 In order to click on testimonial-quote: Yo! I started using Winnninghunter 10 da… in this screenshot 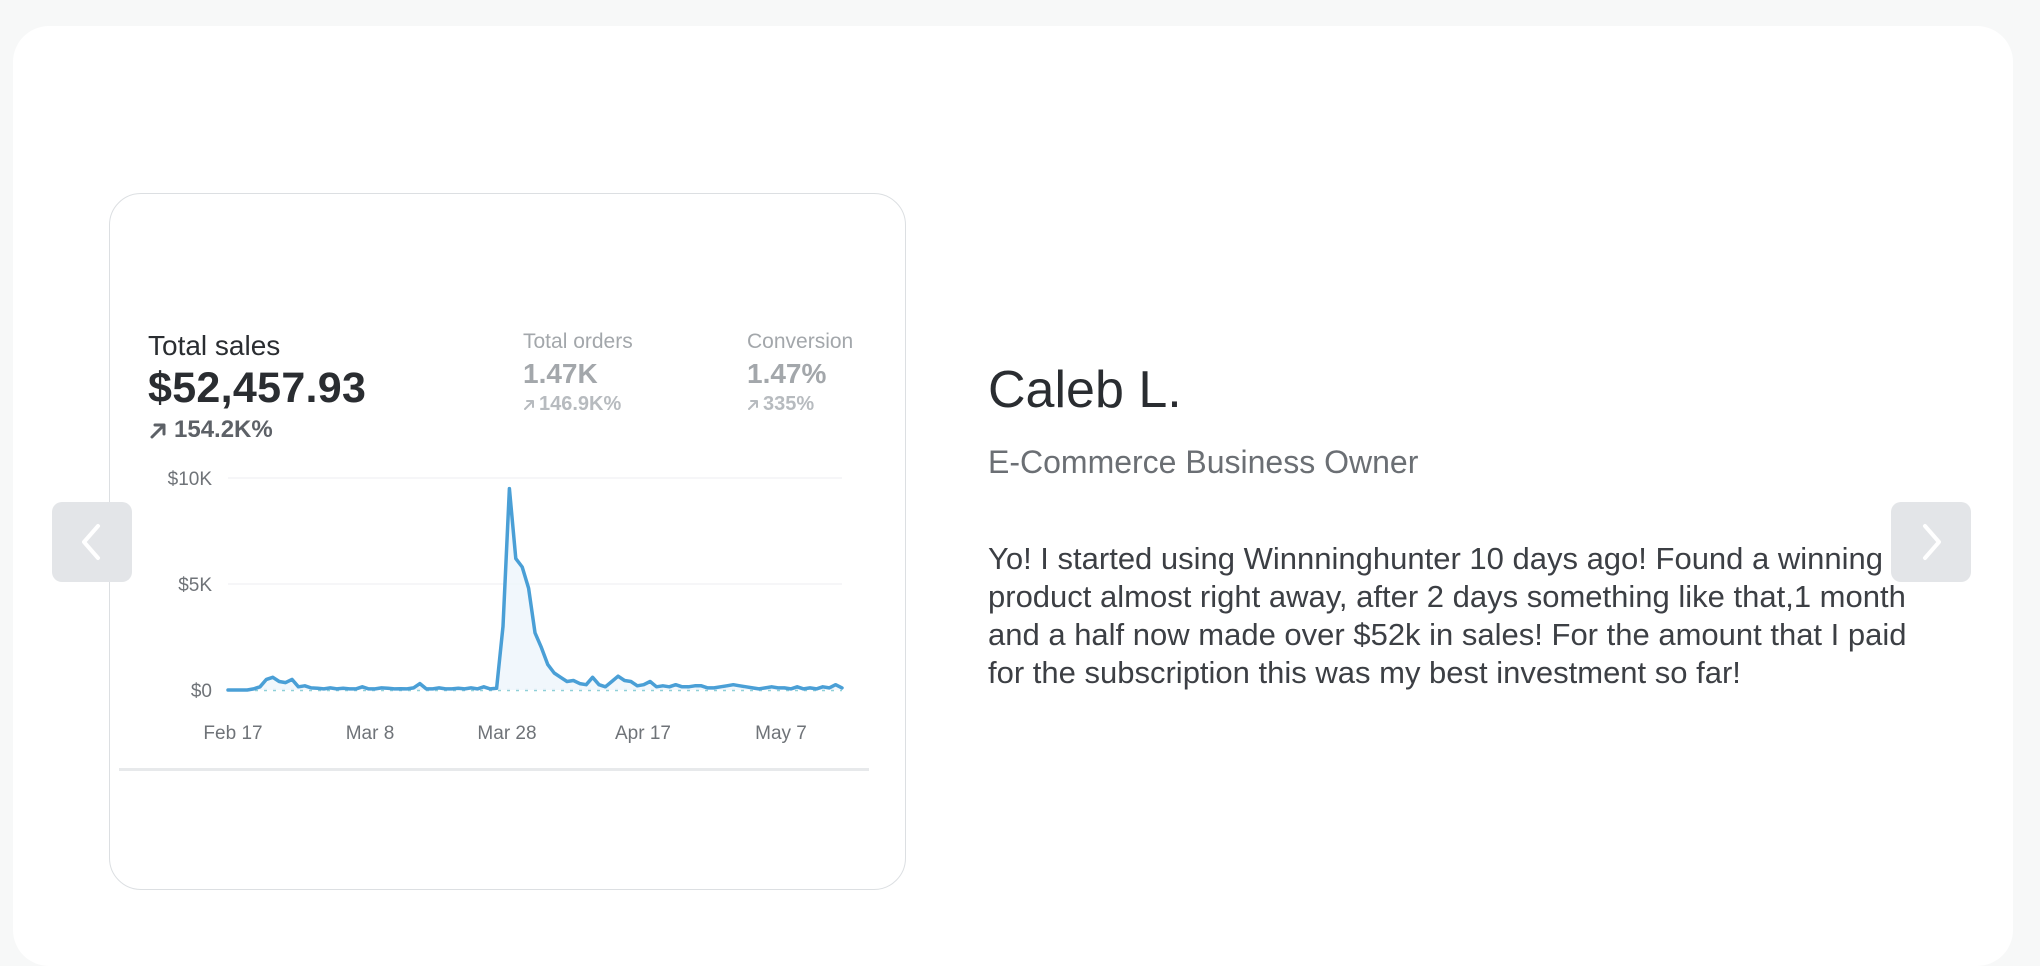, I will do `click(1447, 615)`.